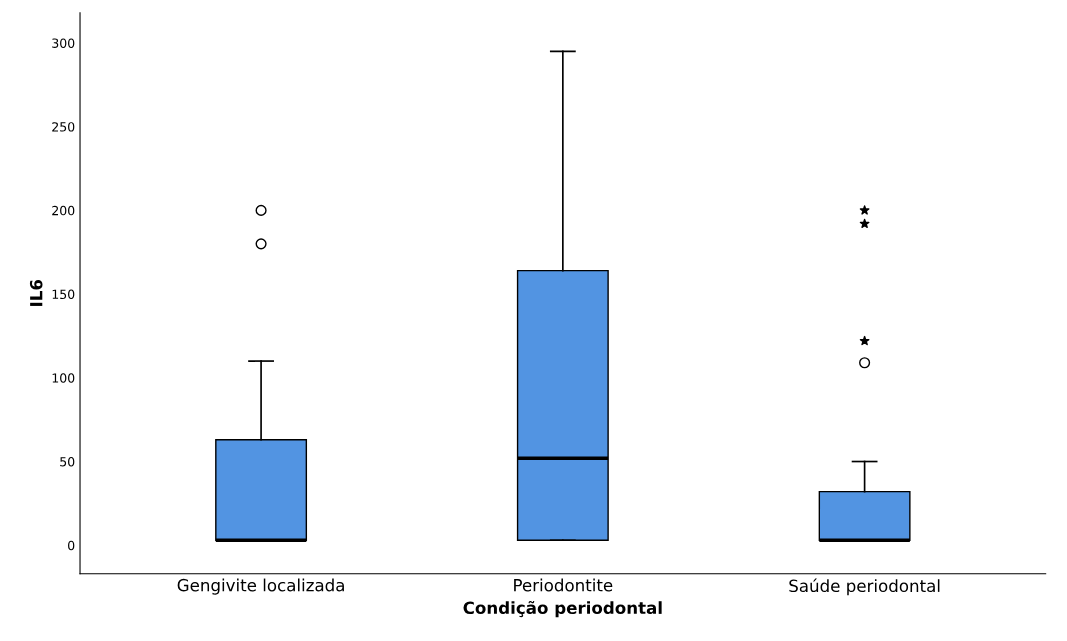 The height and width of the screenshot is (641, 1067). I want to click on x-tick-label: Saúde periodontal, so click(864, 587).